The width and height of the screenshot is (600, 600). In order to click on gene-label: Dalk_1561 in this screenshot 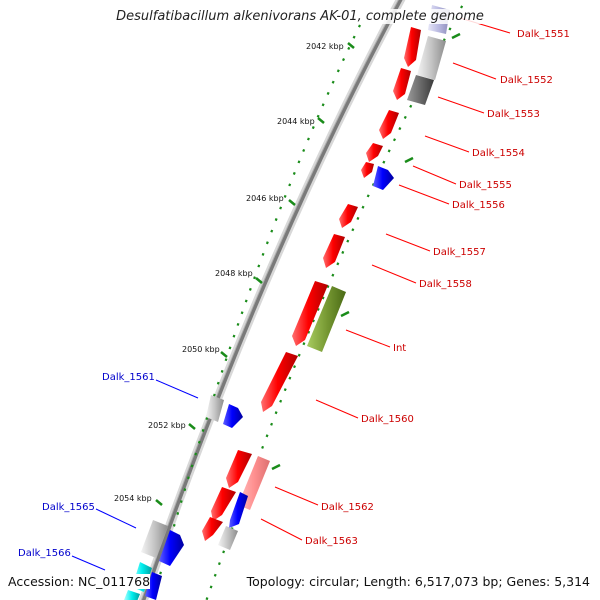, I will do `click(128, 377)`.